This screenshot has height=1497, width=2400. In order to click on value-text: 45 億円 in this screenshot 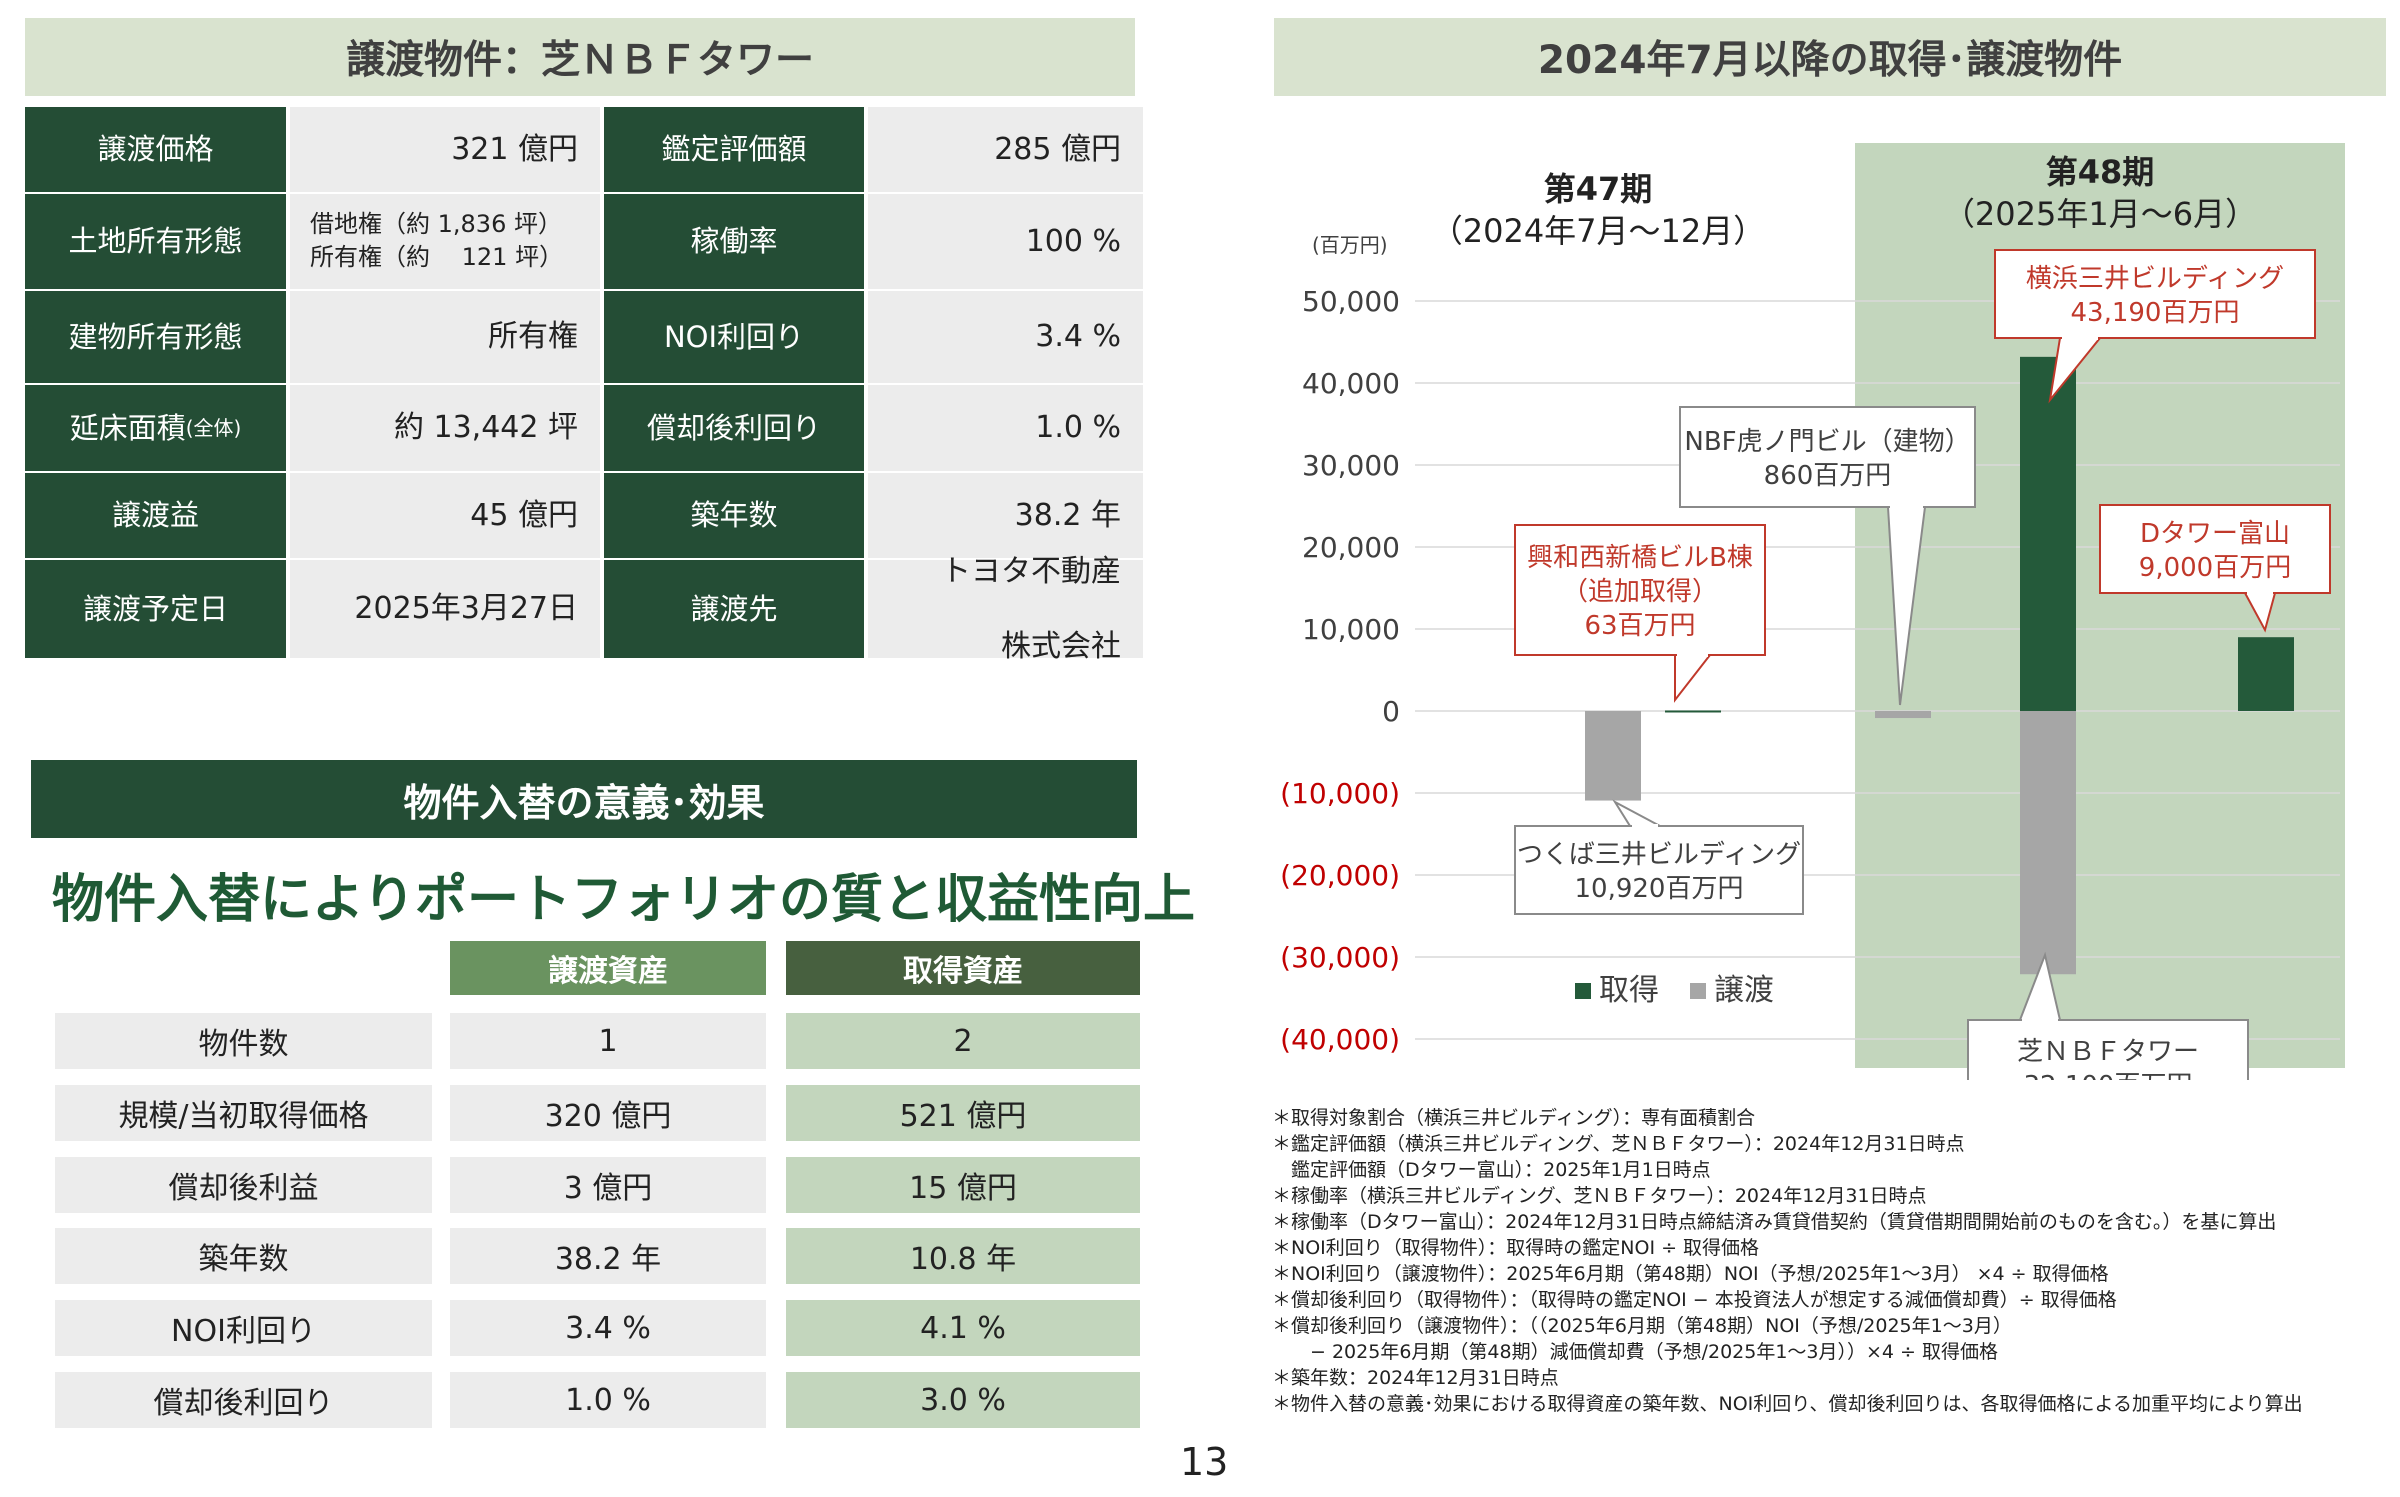, I will do `click(524, 515)`.